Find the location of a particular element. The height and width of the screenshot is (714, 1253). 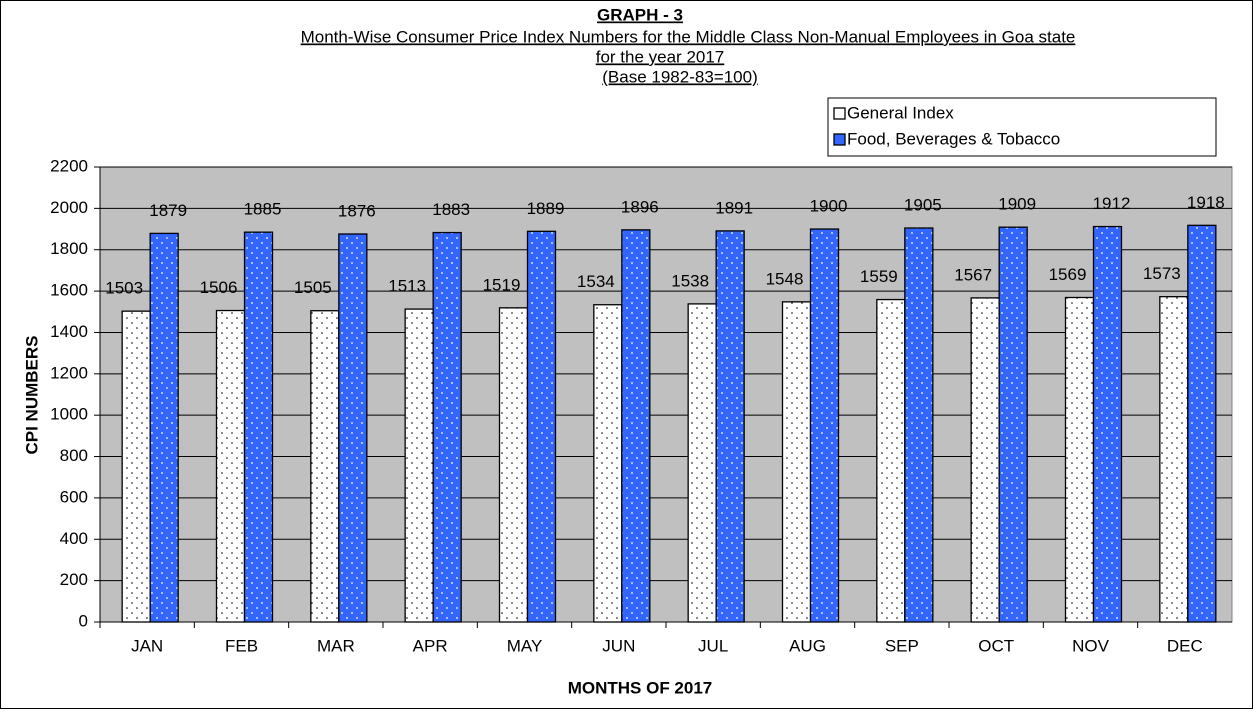

data-label: 1905 is located at coordinates (923, 204).